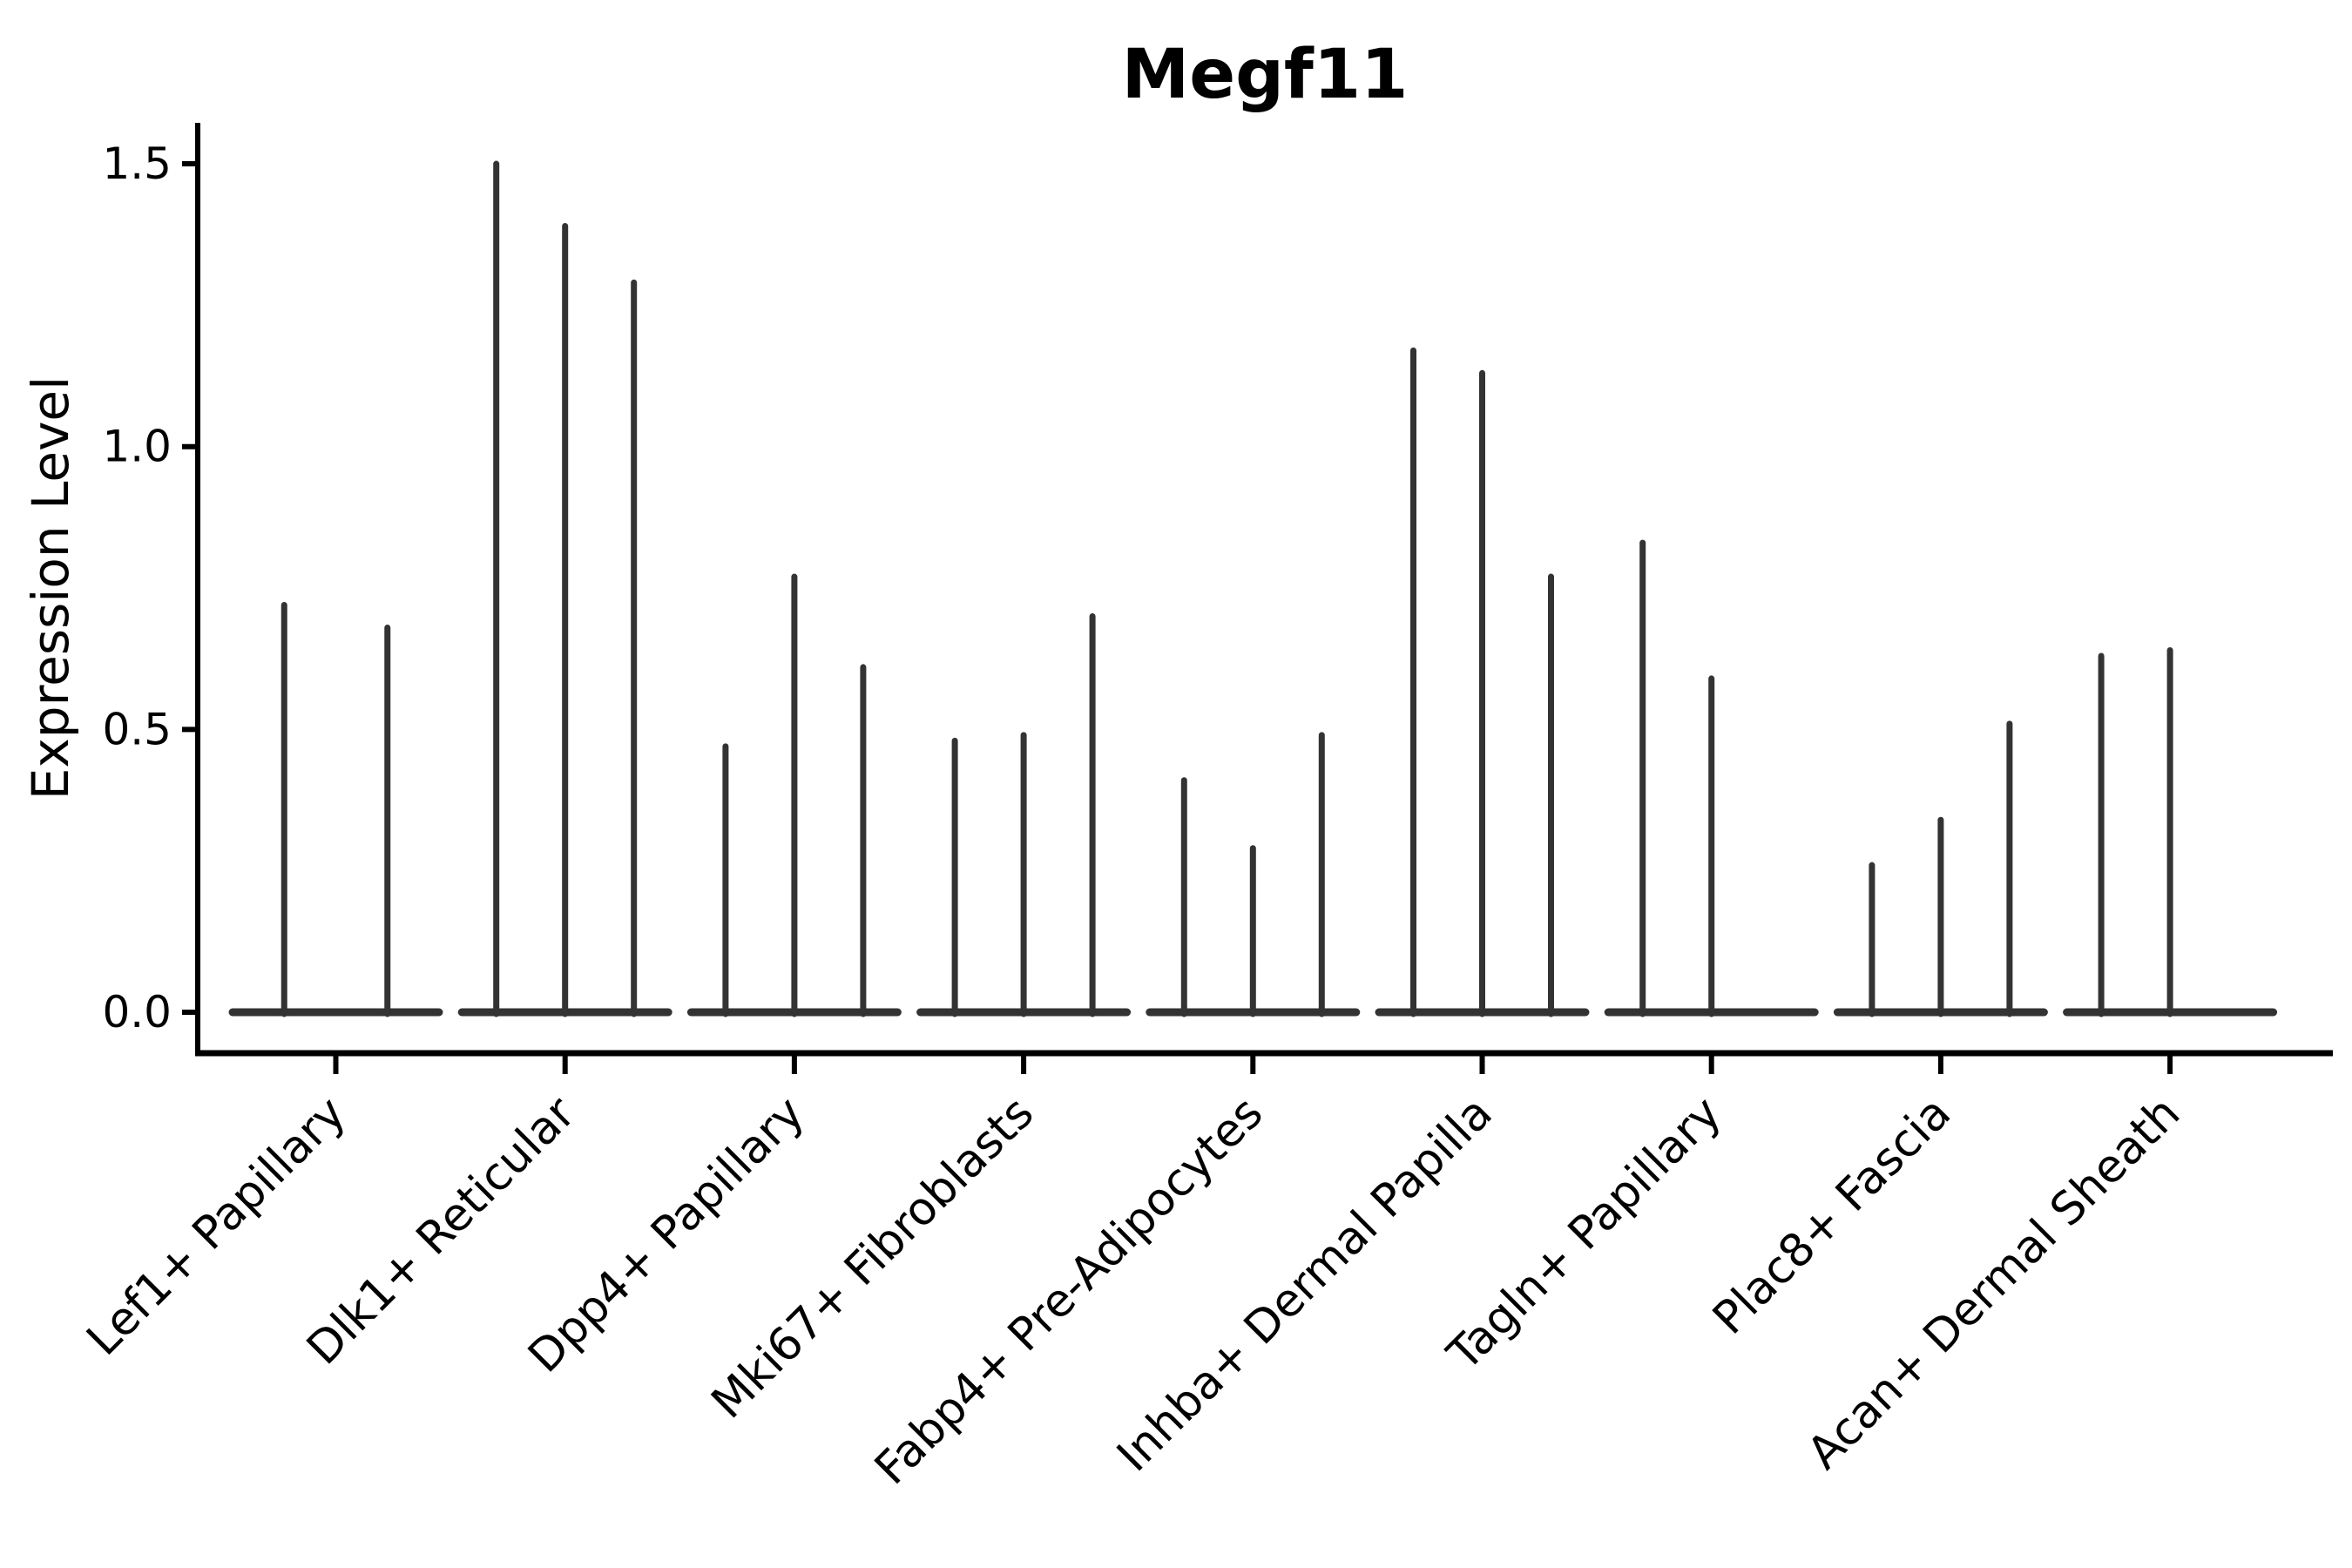 The width and height of the screenshot is (2352, 1568). Describe the element at coordinates (137, 447) in the screenshot. I see `y-tick-label: 1.0` at that location.